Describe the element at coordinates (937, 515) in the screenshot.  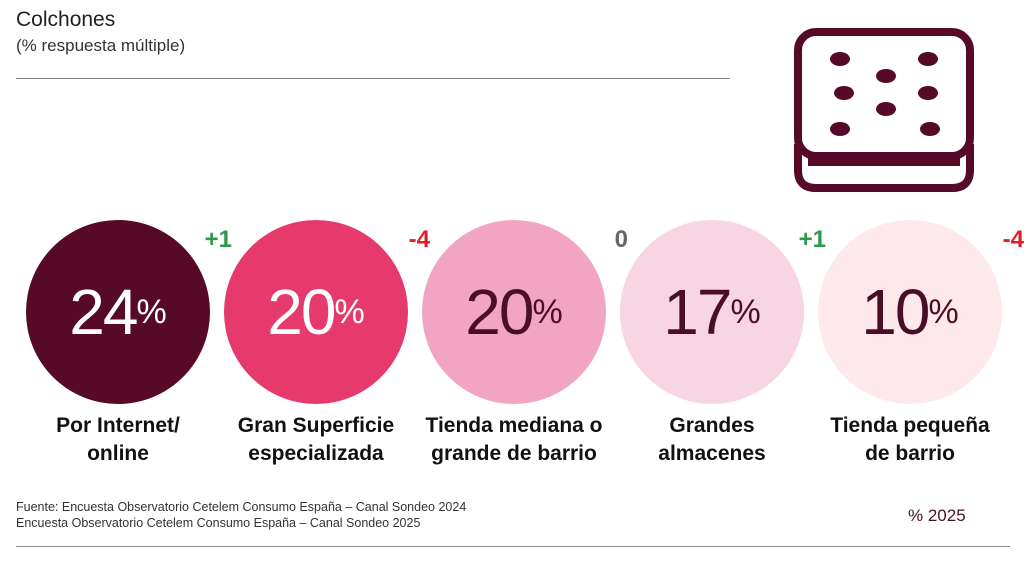
I see `legend-label: % 2025` at that location.